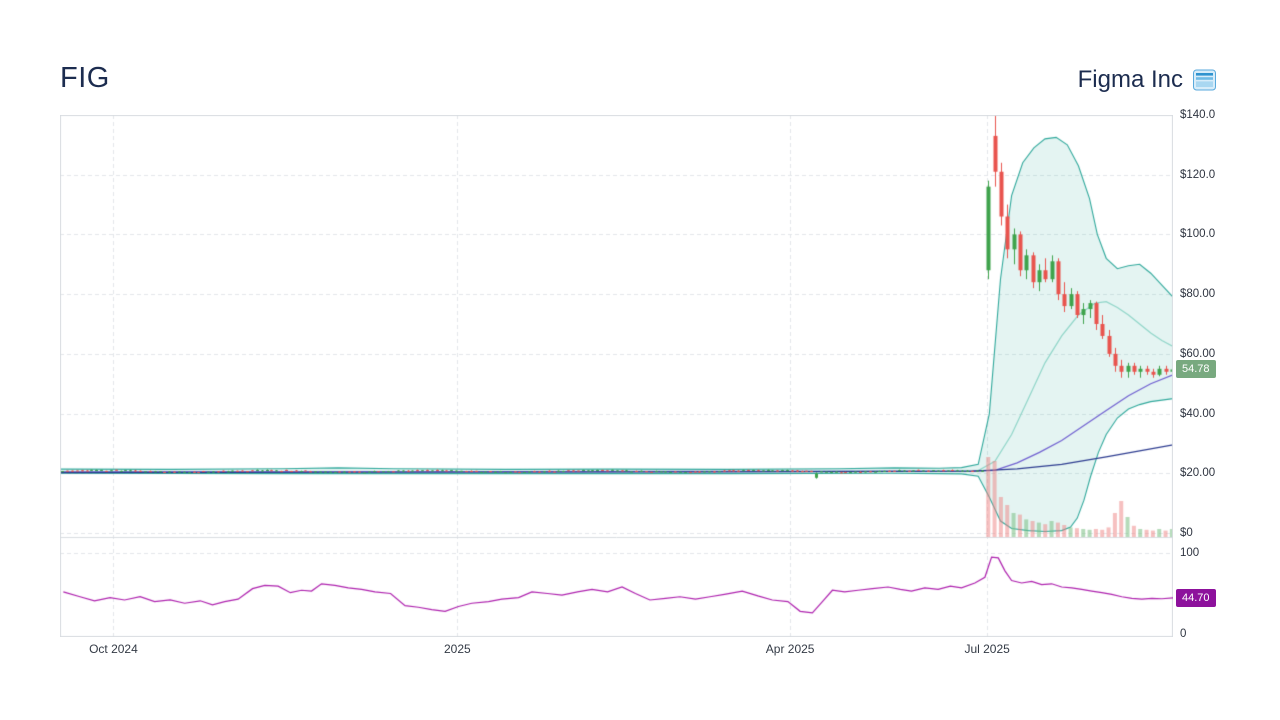  What do you see at coordinates (1198, 353) in the screenshot?
I see `price-tick-label: $60.00` at bounding box center [1198, 353].